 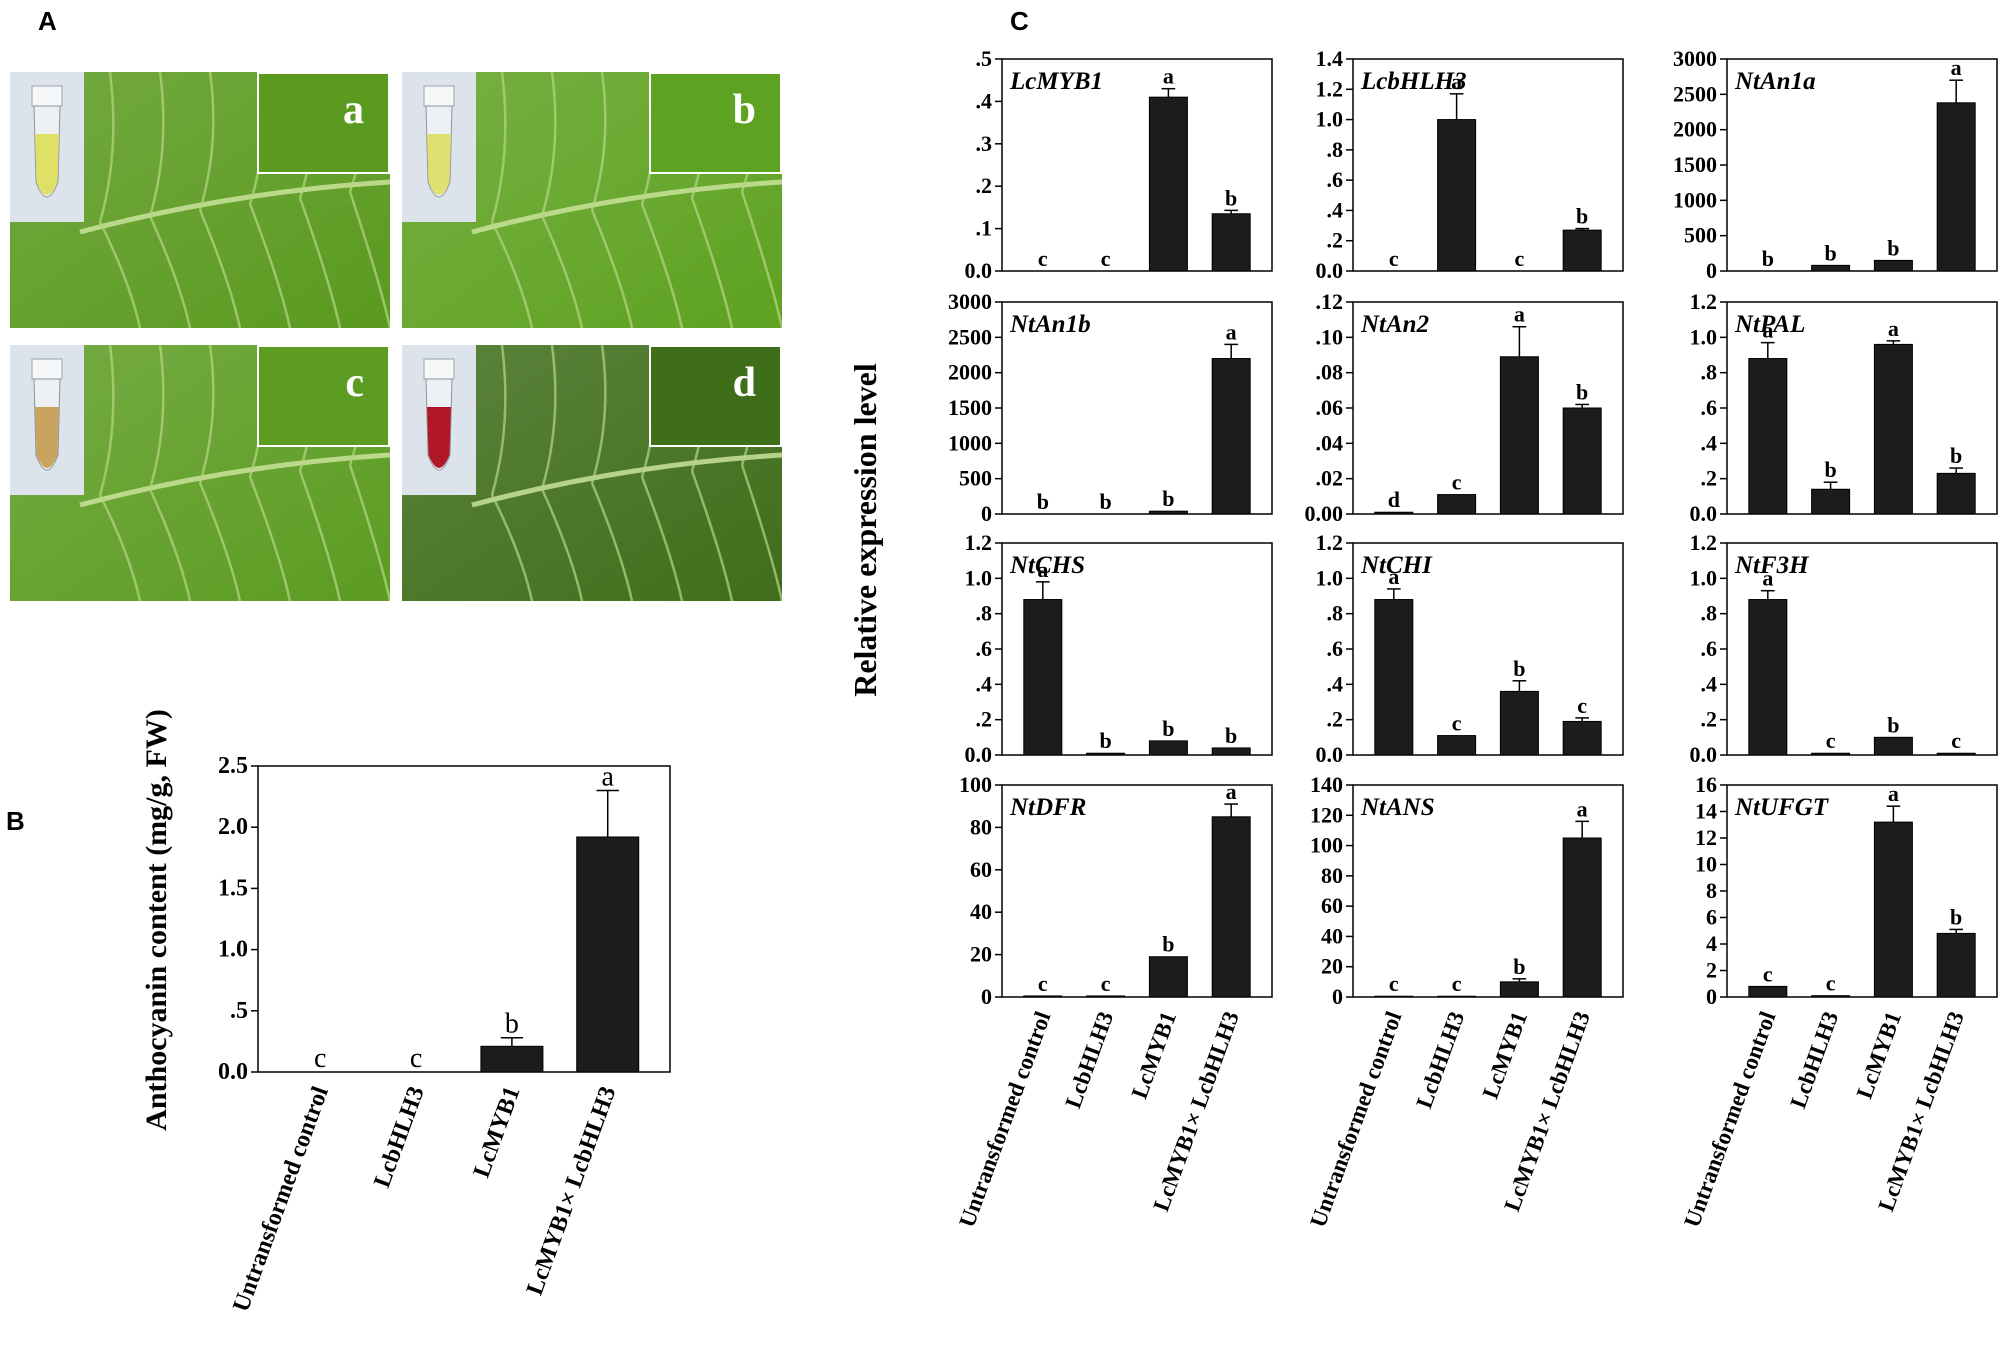 I want to click on y-tick-label: 0.0, so click(x=233, y=1072).